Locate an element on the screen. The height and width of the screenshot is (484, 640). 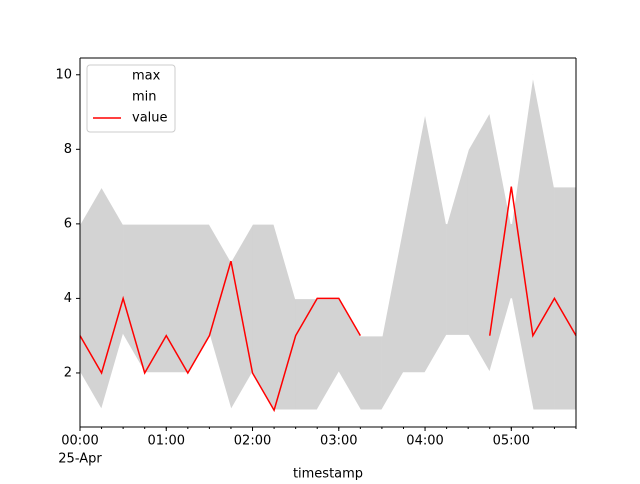
legend: max min value is located at coordinates (131, 98).